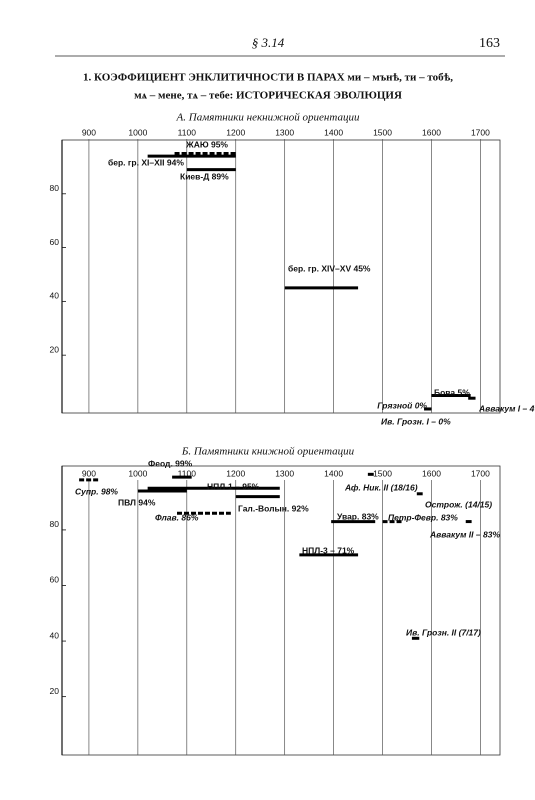 The image size is (535, 800). Describe the element at coordinates (268, 42) in the screenshot. I see `section-header: § 3.14` at that location.